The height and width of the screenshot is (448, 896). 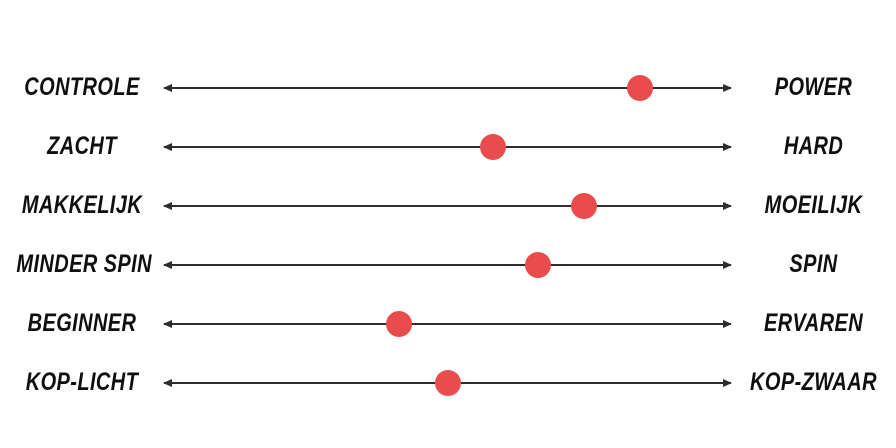 I want to click on scale-row-koplicht-kopzwaar: KOP-LICHT KOP-ZWAAR, so click(x=448, y=382).